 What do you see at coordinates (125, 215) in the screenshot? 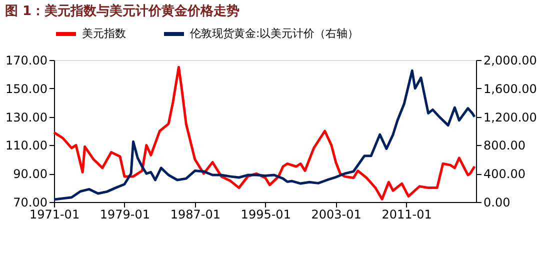
I see `x-tick-label: 1979-01` at bounding box center [125, 215].